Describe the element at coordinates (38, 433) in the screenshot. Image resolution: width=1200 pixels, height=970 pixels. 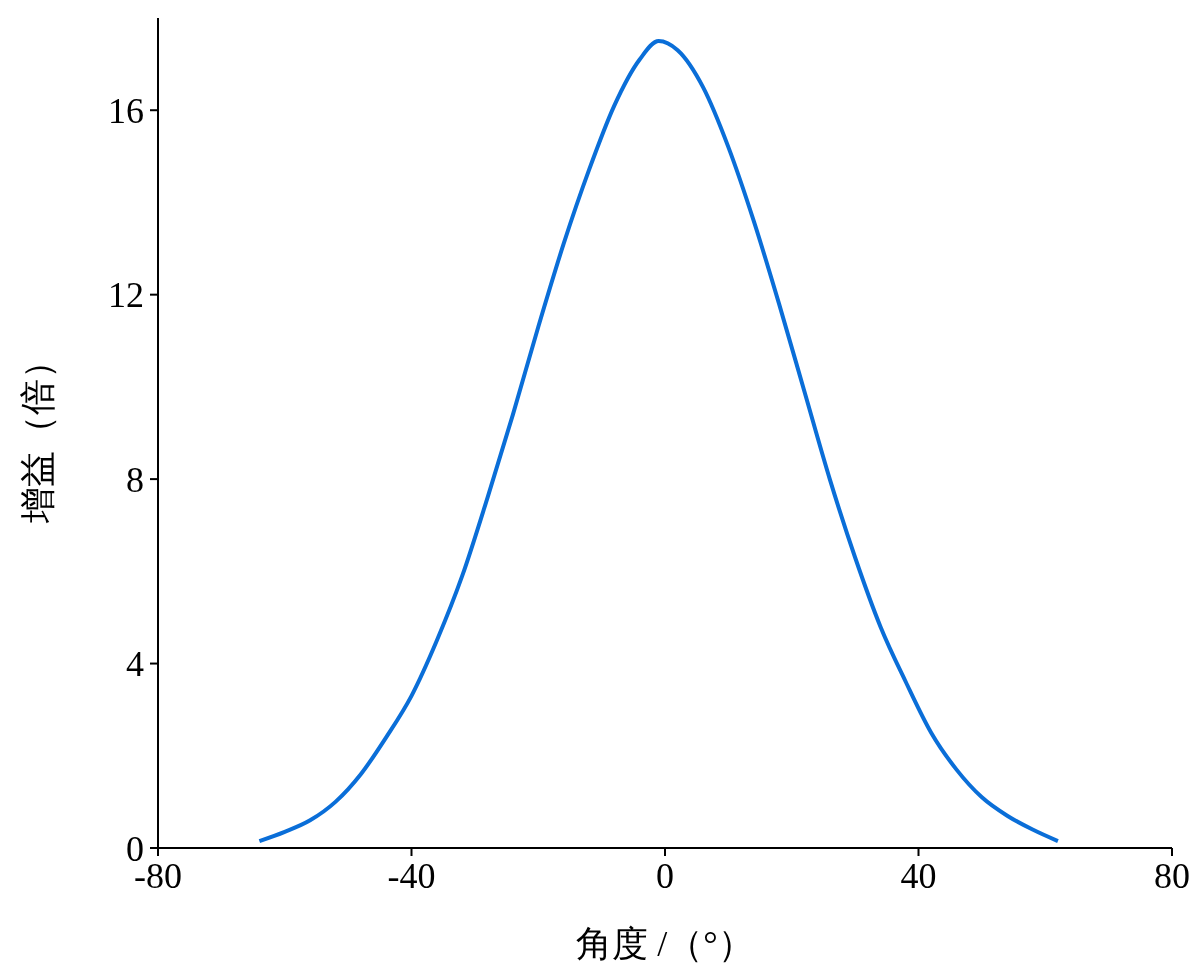
I see `y-axis-title: 增益（倍）` at that location.